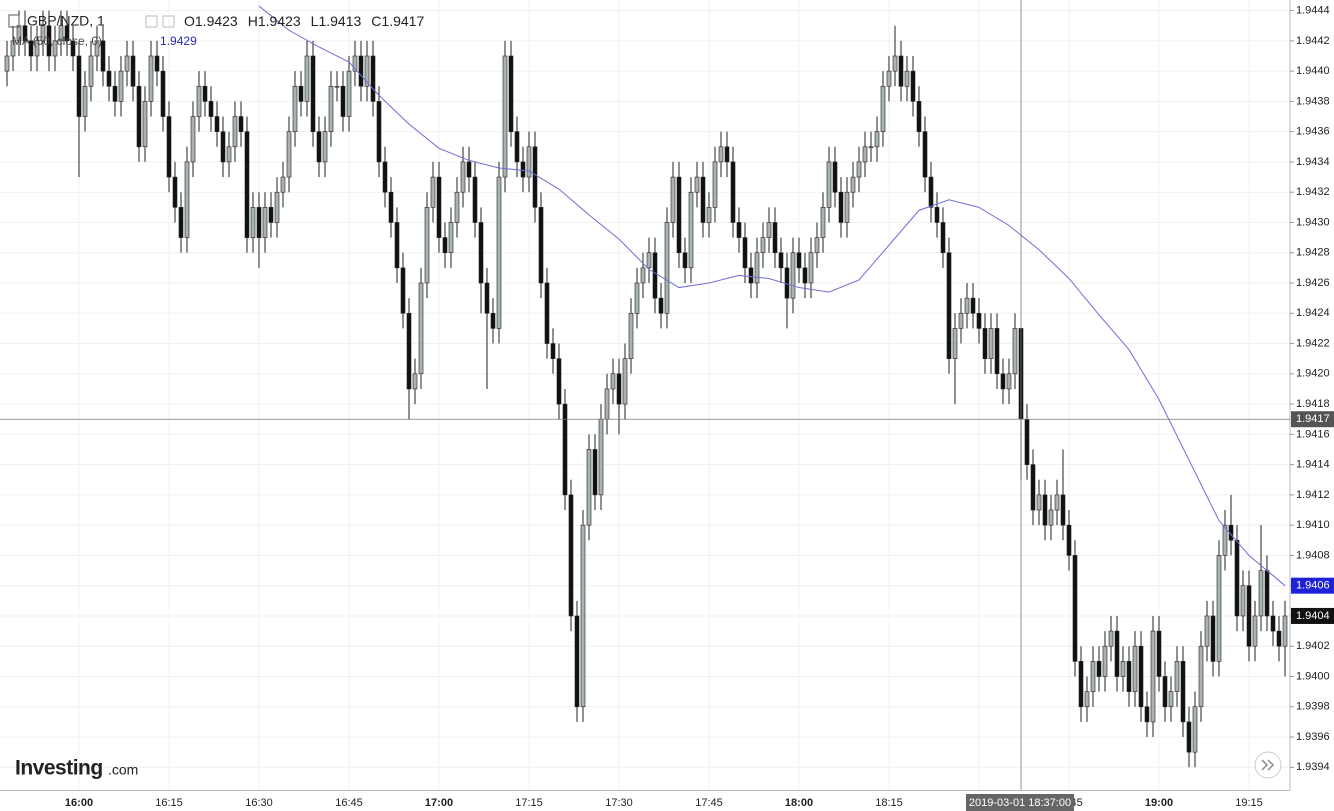 Image resolution: width=1334 pixels, height=811 pixels. Describe the element at coordinates (1313, 253) in the screenshot. I see `y-tick-label: 1.9428` at that location.